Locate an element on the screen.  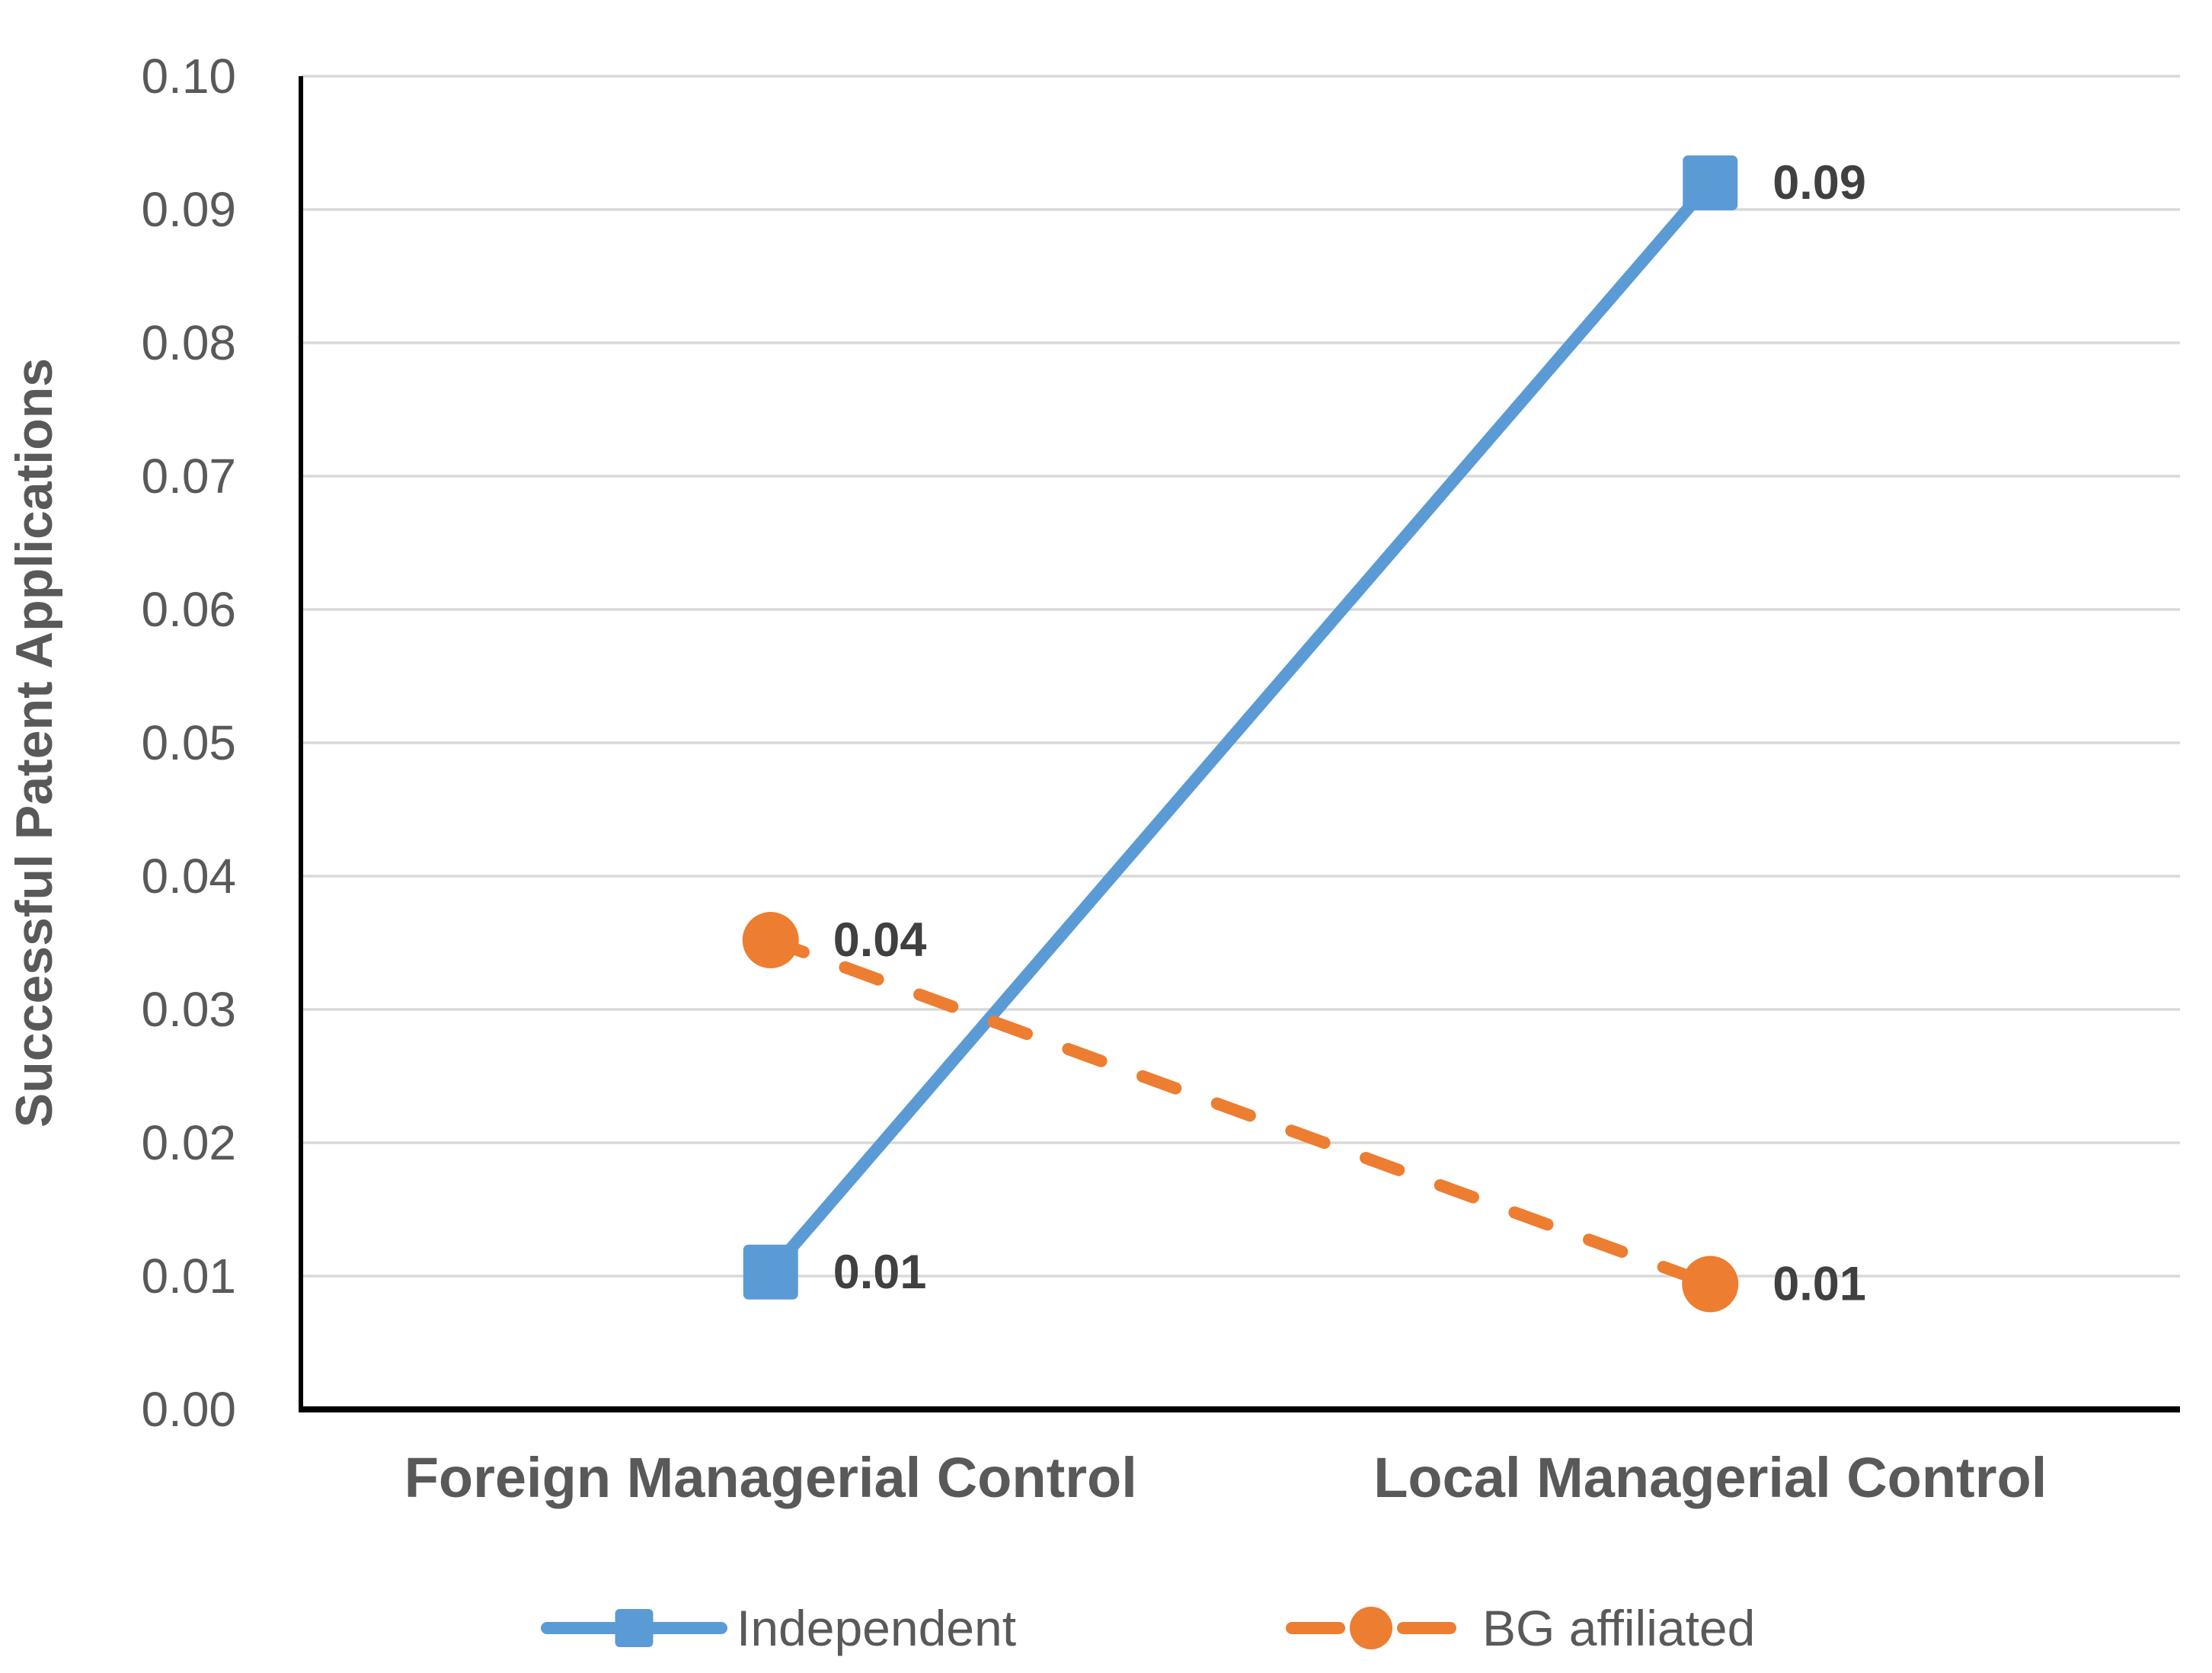
data-label-bg-affiliated: 0.01 is located at coordinates (1819, 1284).